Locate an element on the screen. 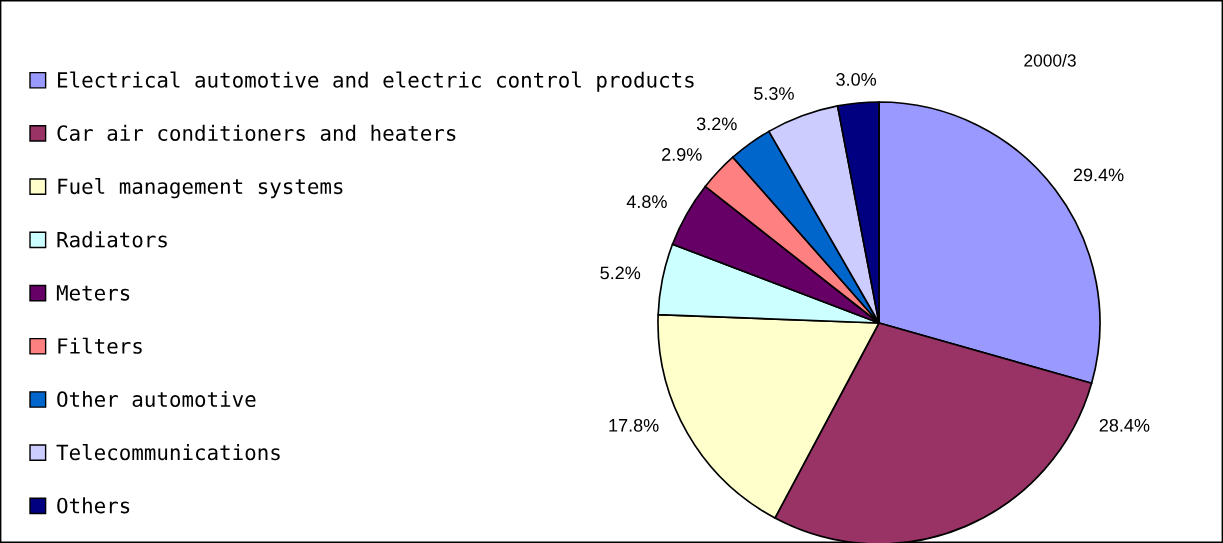 Image resolution: width=1223 pixels, height=543 pixels. data-label: 5.2% is located at coordinates (620, 273).